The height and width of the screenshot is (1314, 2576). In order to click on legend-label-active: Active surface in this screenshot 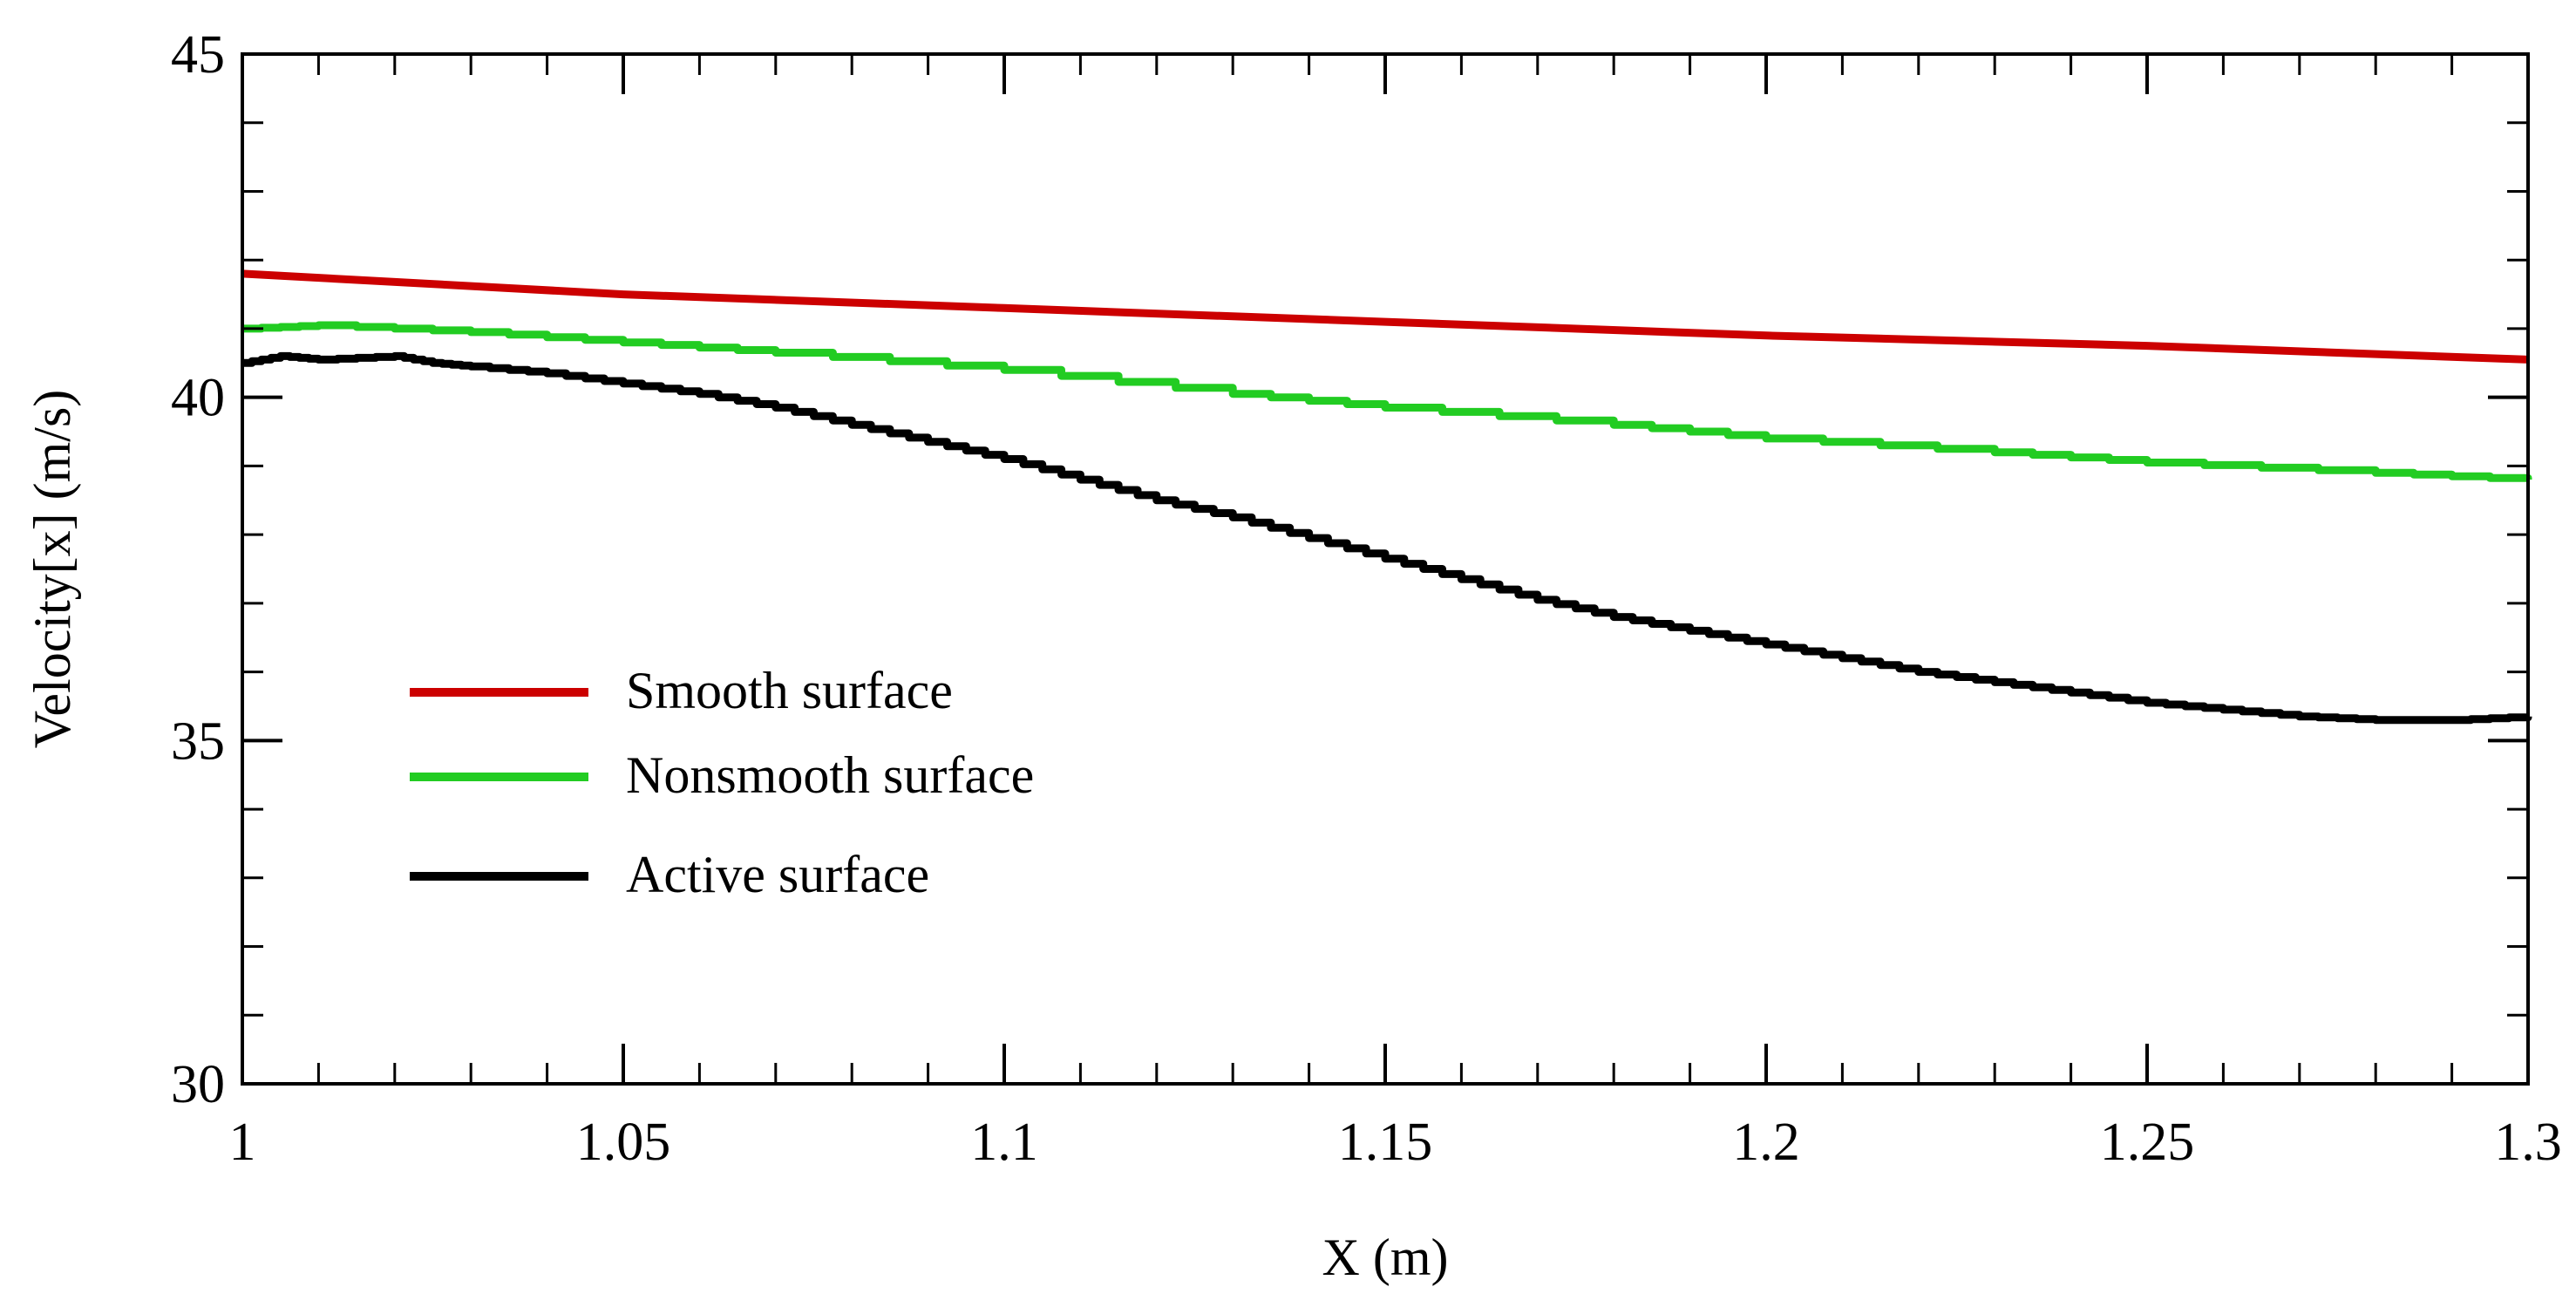, I will do `click(777, 874)`.